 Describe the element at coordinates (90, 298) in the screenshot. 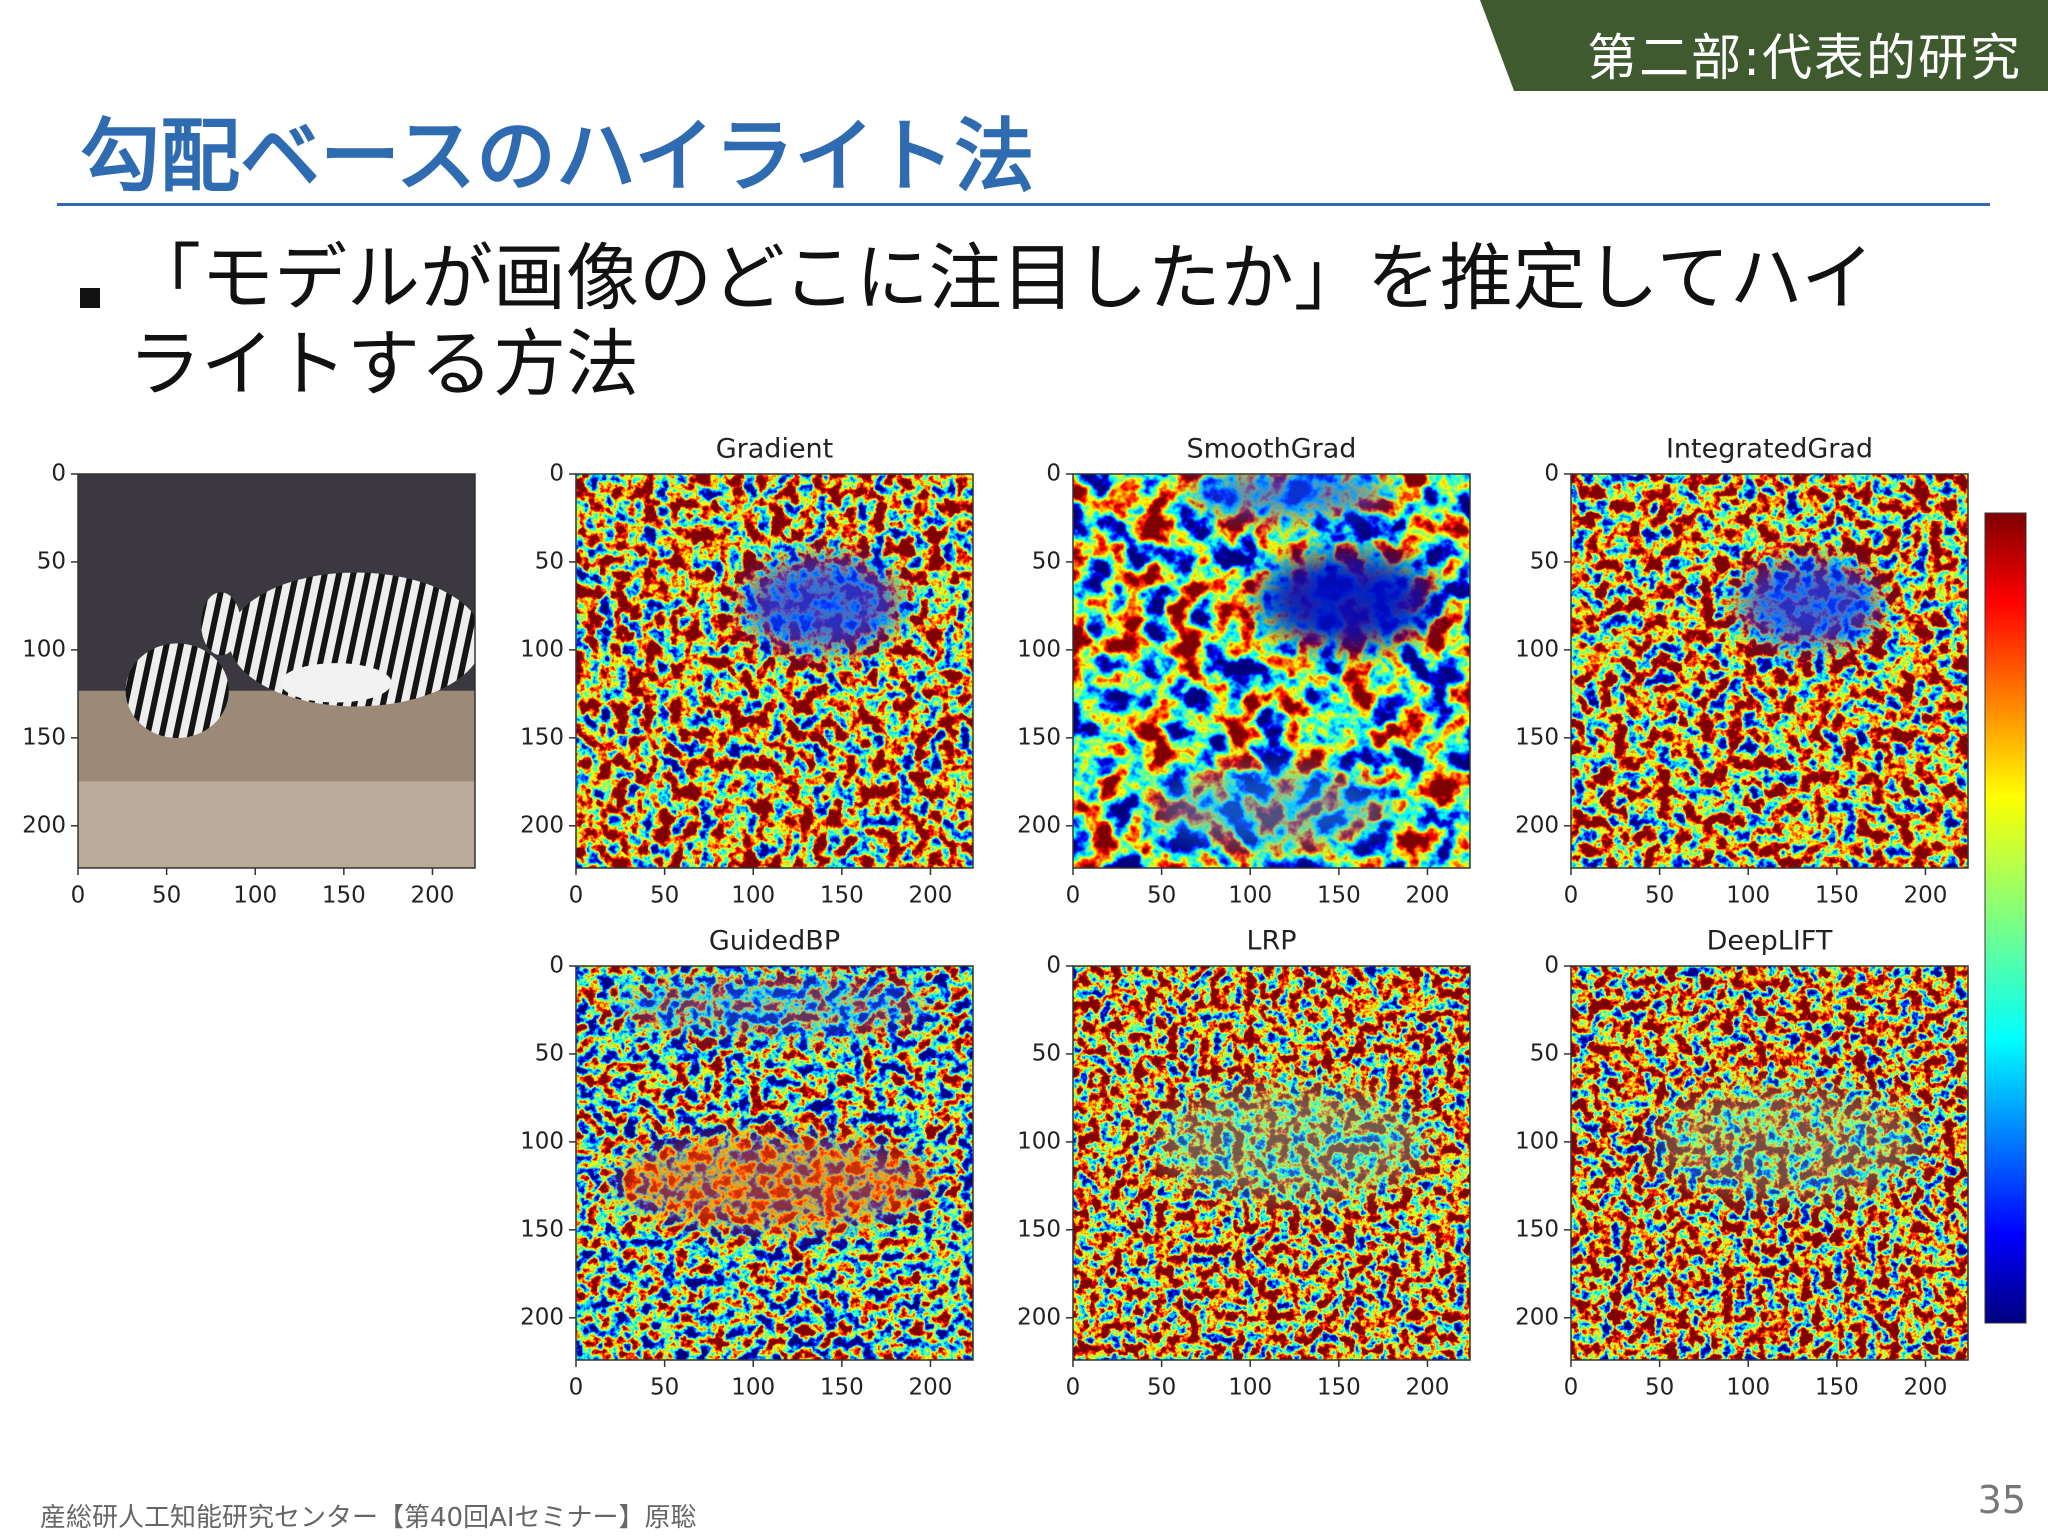

I see `bullet-marker` at that location.